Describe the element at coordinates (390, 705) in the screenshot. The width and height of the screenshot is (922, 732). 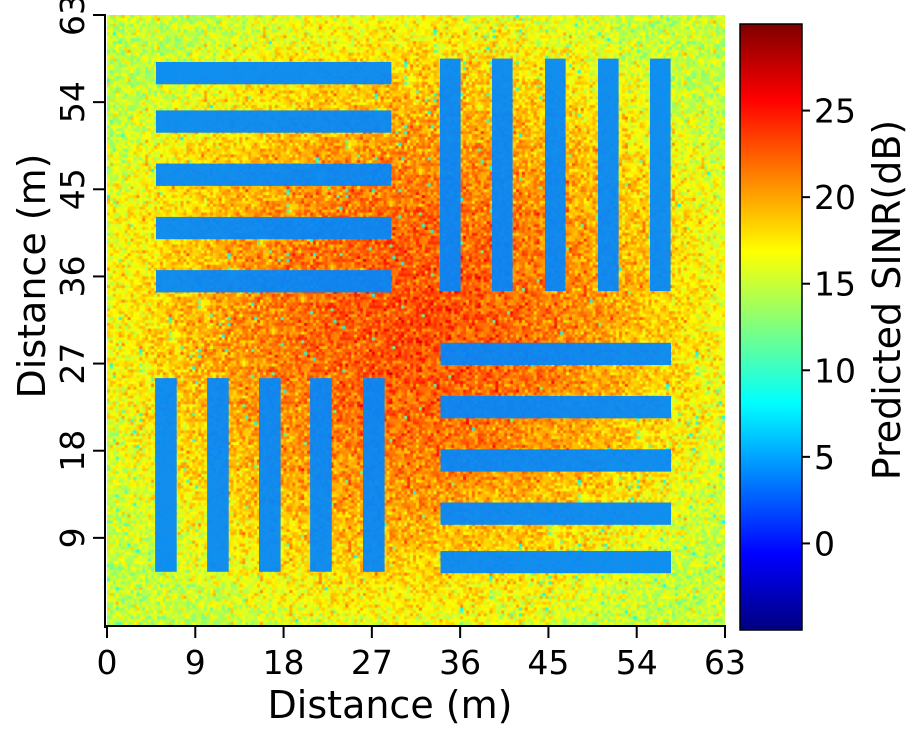
I see `x-axis-label: Distance (m)` at that location.